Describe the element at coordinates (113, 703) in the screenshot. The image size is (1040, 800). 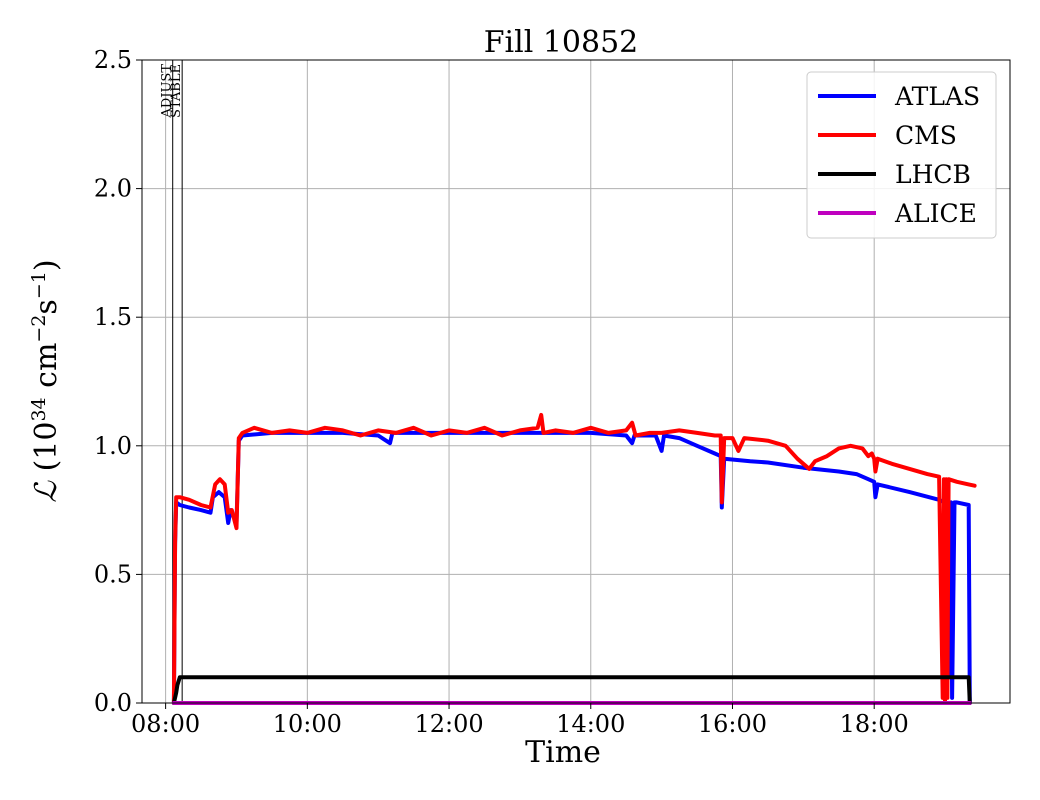
I see `y-tick-label: 0.0` at that location.